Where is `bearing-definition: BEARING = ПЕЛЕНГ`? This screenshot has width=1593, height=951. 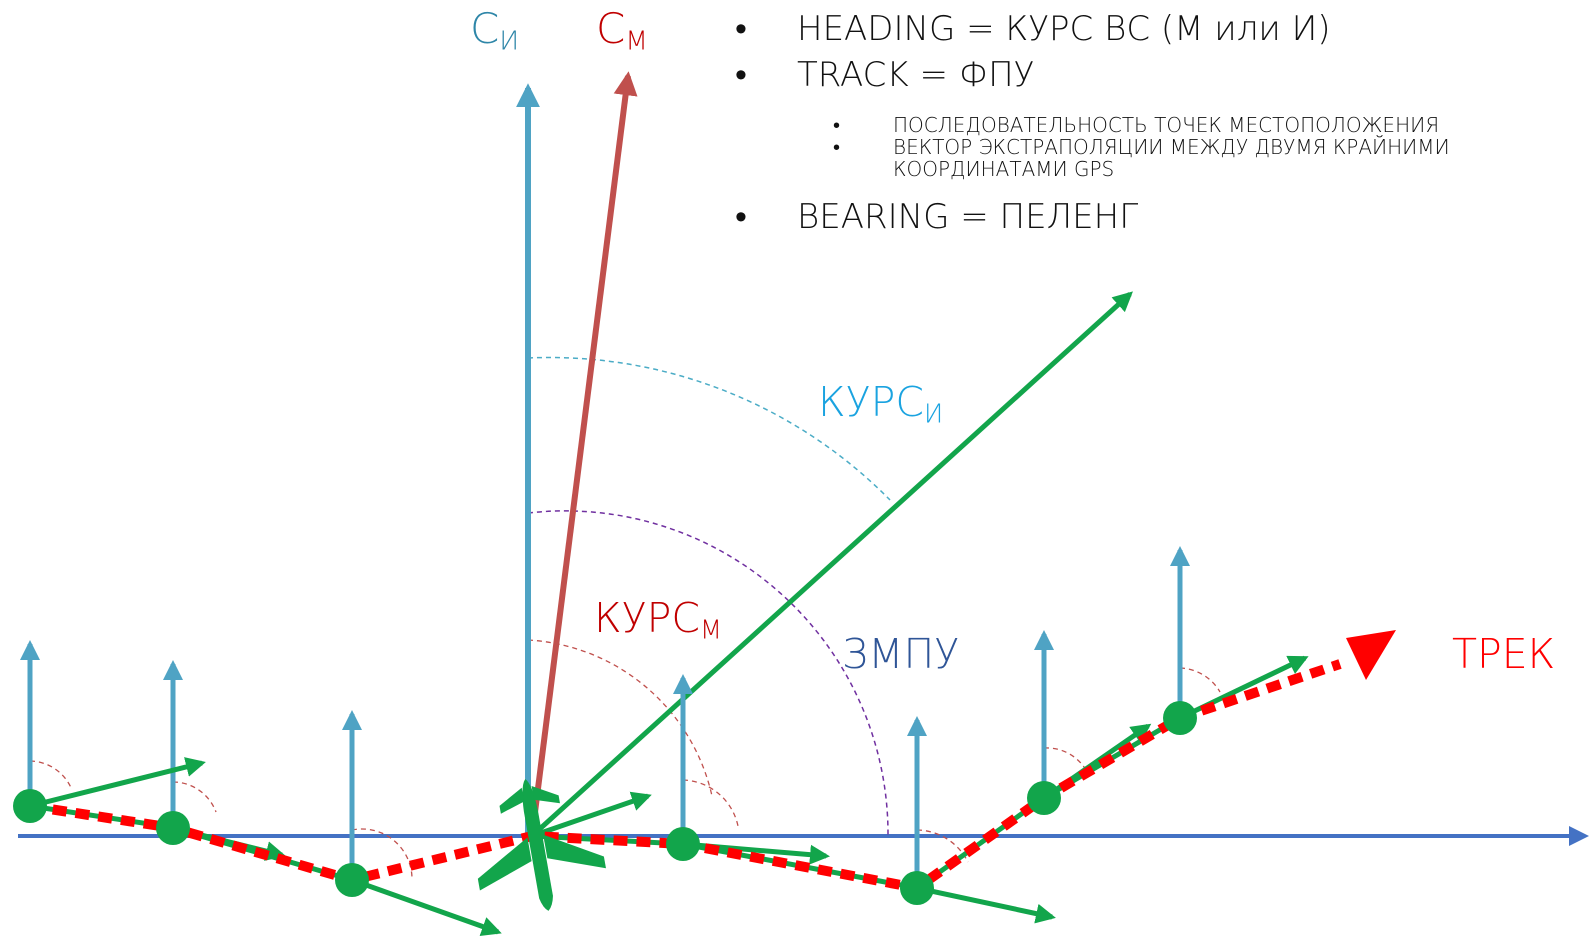 bearing-definition: BEARING = ПЕЛЕНГ is located at coordinates (1164, 217).